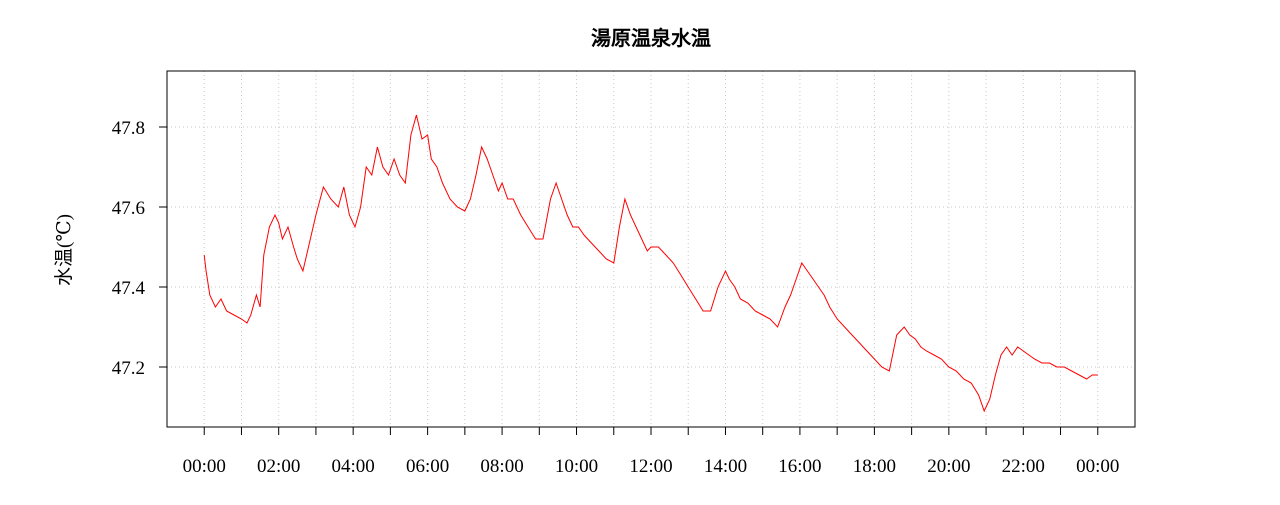 The width and height of the screenshot is (1280, 505). What do you see at coordinates (128, 208) in the screenshot?
I see `y-tick-label: 47.6` at bounding box center [128, 208].